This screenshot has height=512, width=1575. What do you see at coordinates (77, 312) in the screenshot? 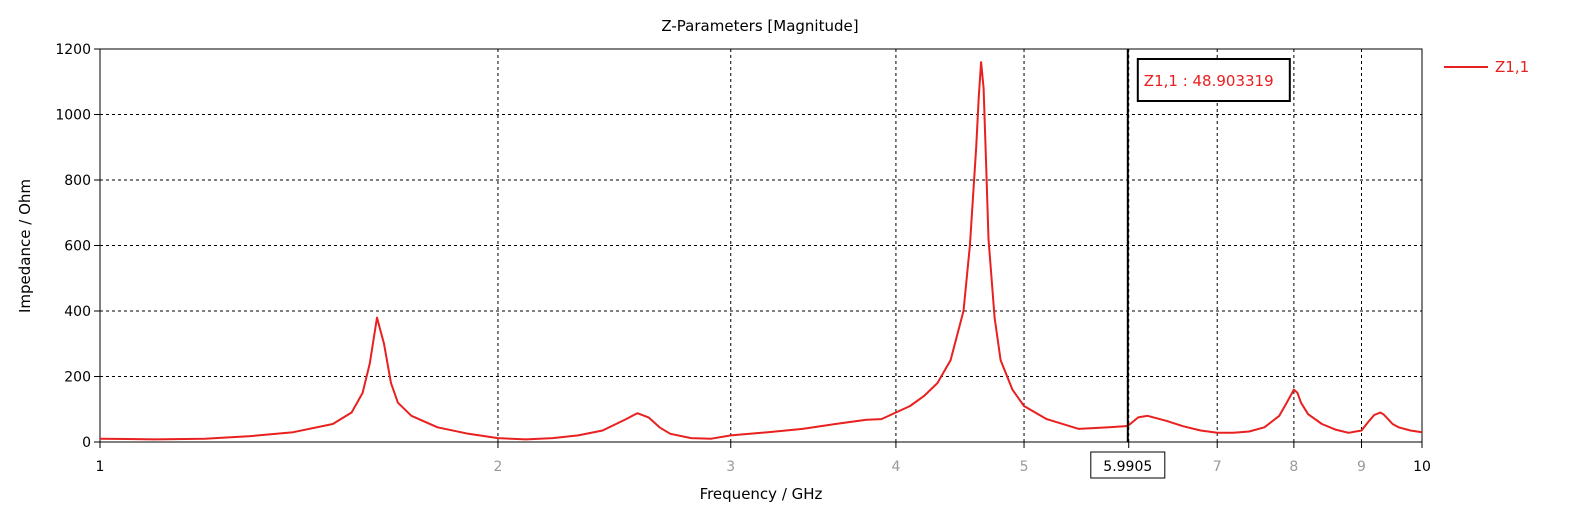
I see `y-tick-label: 400` at bounding box center [77, 312].